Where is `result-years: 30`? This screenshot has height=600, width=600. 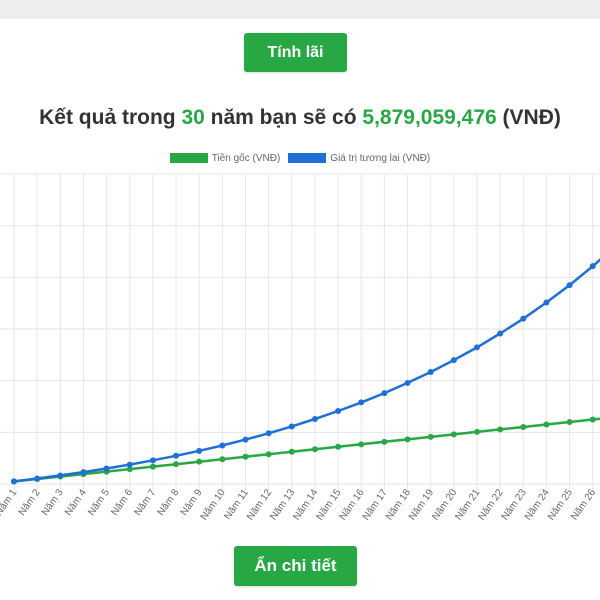
result-years: 30 is located at coordinates (193, 117).